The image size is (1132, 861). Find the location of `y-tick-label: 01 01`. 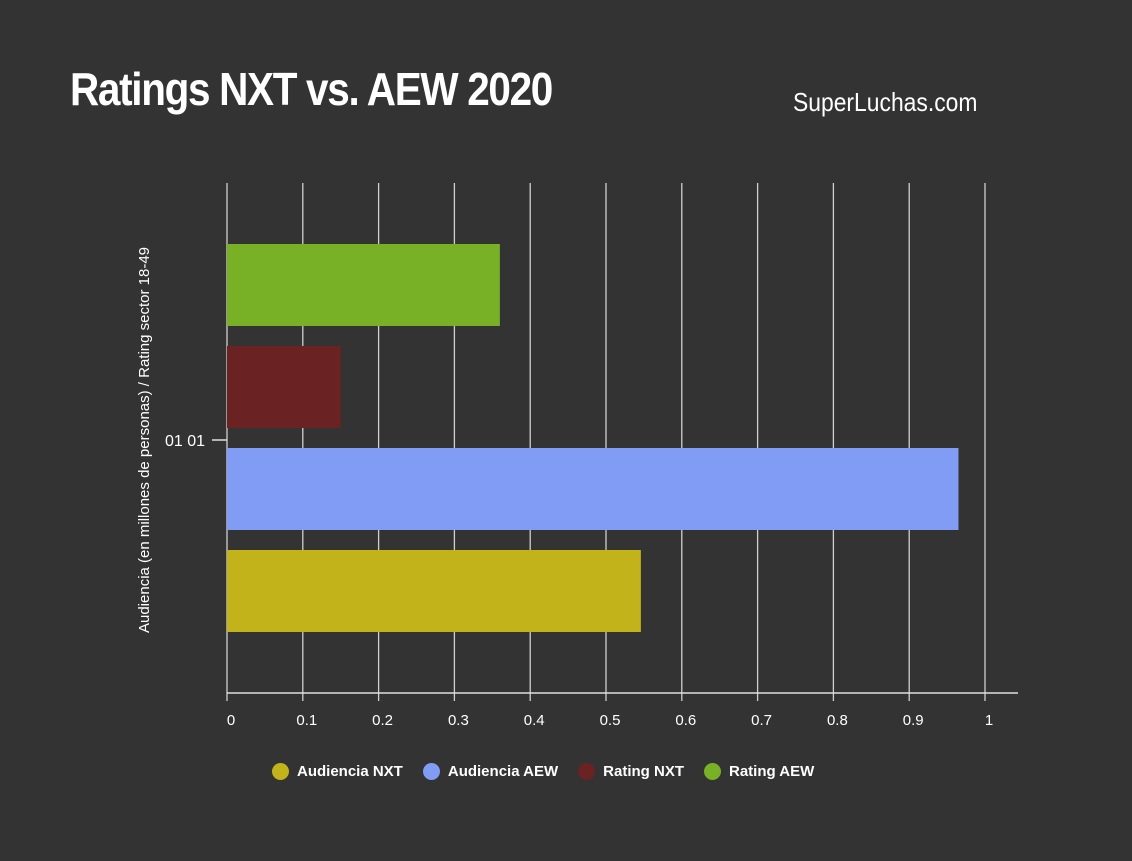

y-tick-label: 01 01 is located at coordinates (185, 441).